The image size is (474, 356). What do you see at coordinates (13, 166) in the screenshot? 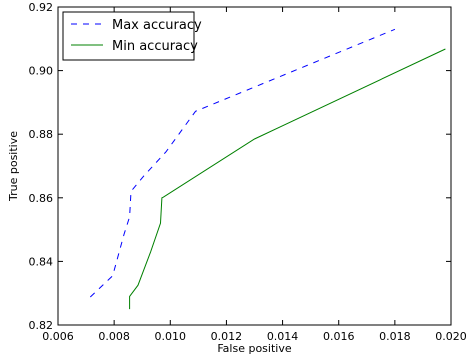
I see `y-axis-label: True positive` at bounding box center [13, 166].